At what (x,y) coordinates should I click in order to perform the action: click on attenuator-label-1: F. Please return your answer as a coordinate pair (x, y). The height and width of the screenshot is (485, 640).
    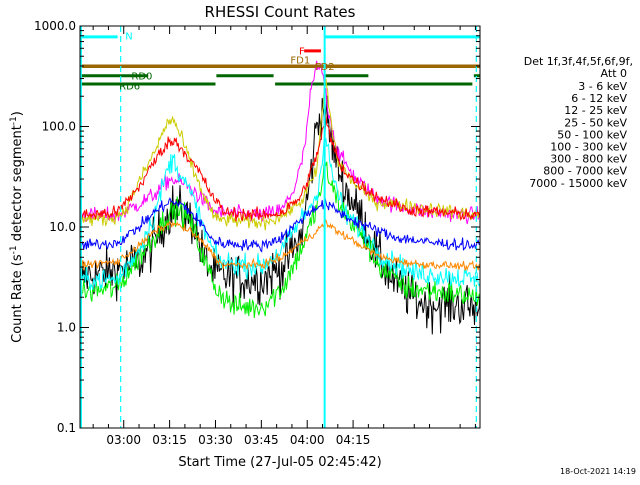
    Looking at the image, I should click on (302, 52).